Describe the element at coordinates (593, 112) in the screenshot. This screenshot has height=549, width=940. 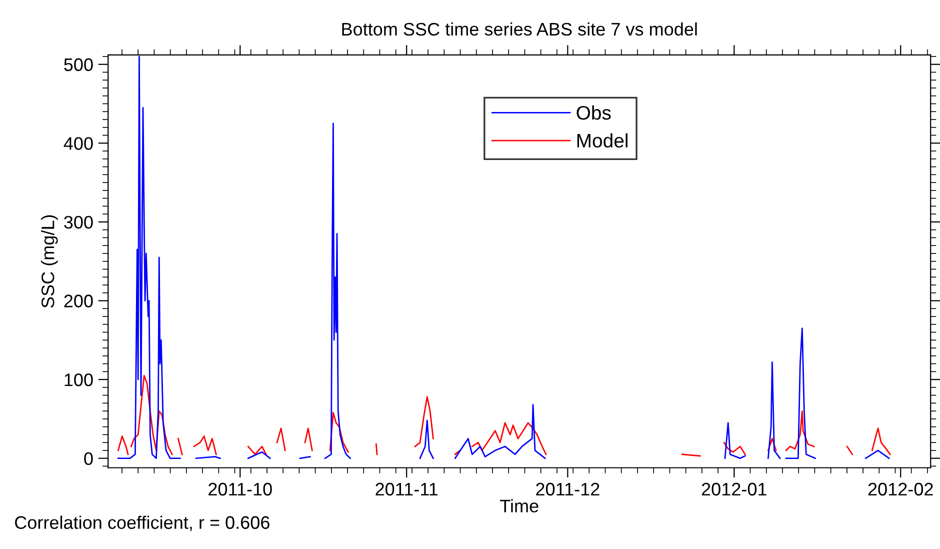
I see `legend-label: Obs` at that location.